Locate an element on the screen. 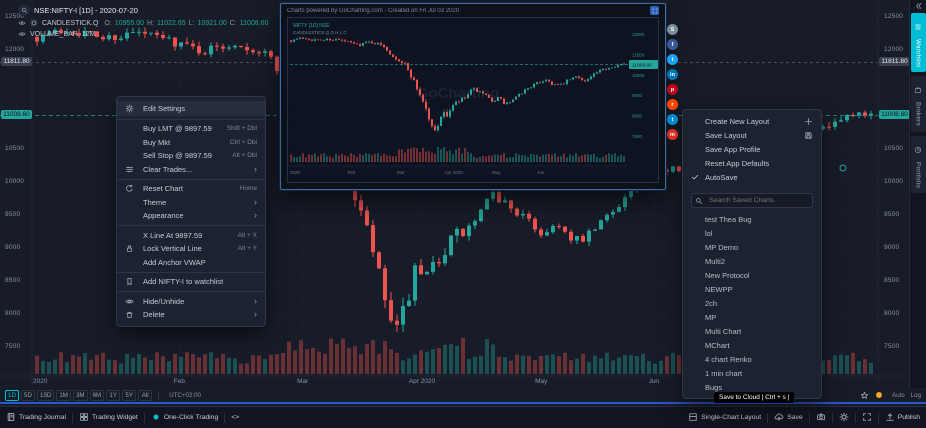 Image resolution: width=926 pixels, height=428 pixels. share-share-button: S is located at coordinates (672, 29).